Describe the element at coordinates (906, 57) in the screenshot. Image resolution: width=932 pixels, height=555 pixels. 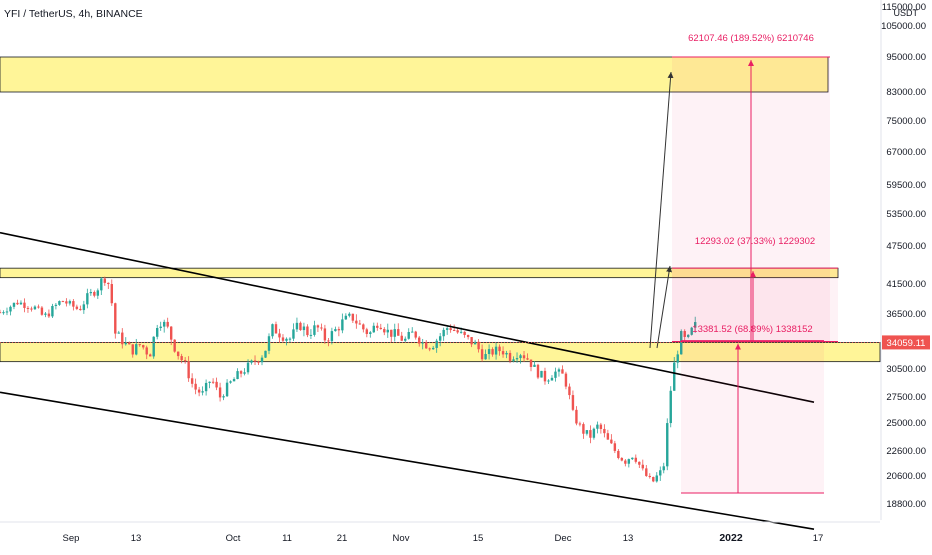
I see `y-tick-label: 95000.00` at that location.